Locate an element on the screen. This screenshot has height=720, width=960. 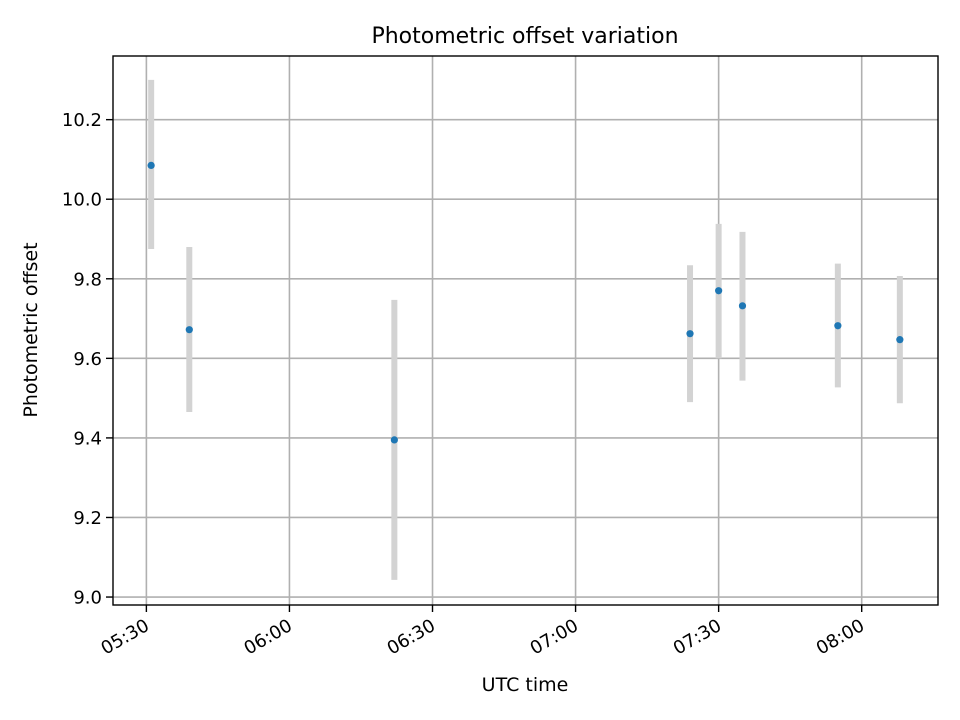
x-axis-label: UTC time is located at coordinates (525, 685).